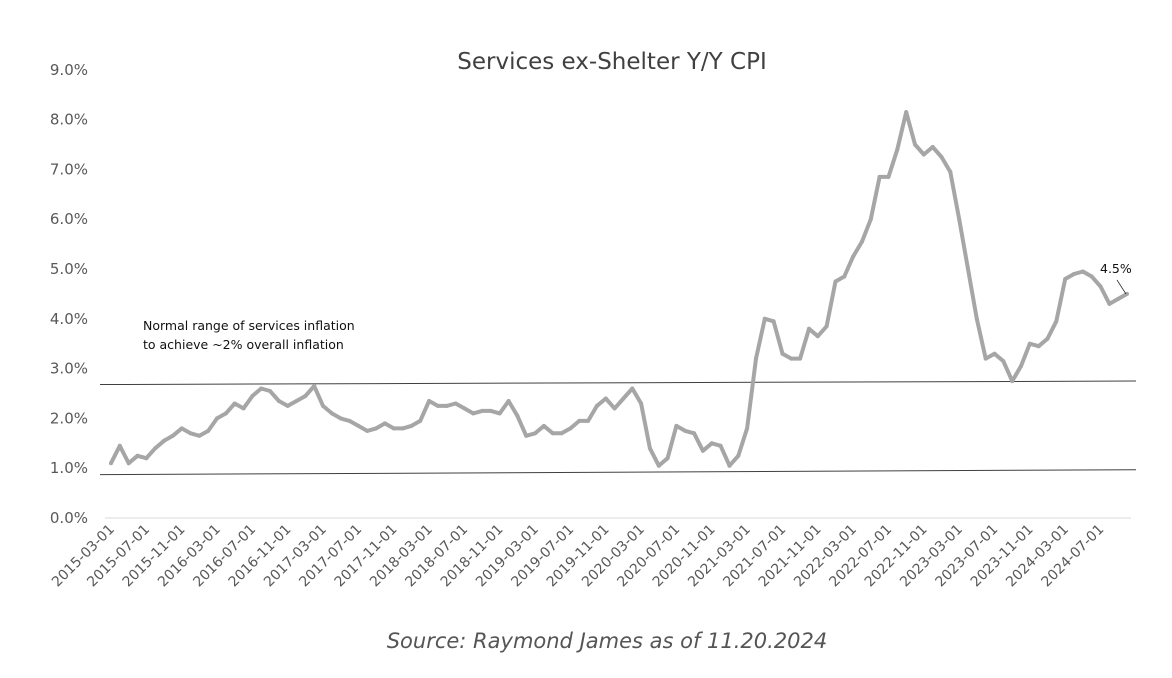 This screenshot has width=1172, height=678. What do you see at coordinates (611, 62) in the screenshot?
I see `chart-title: Services ex-Shelter Y/Y CPI` at bounding box center [611, 62].